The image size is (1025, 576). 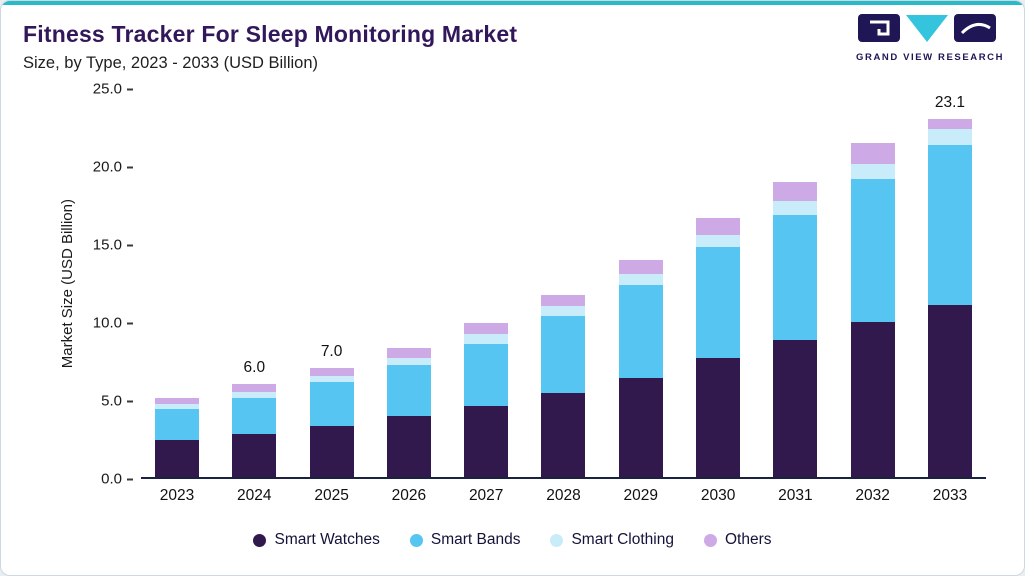 I want to click on x-tick-label-2029: 2029, so click(x=641, y=495).